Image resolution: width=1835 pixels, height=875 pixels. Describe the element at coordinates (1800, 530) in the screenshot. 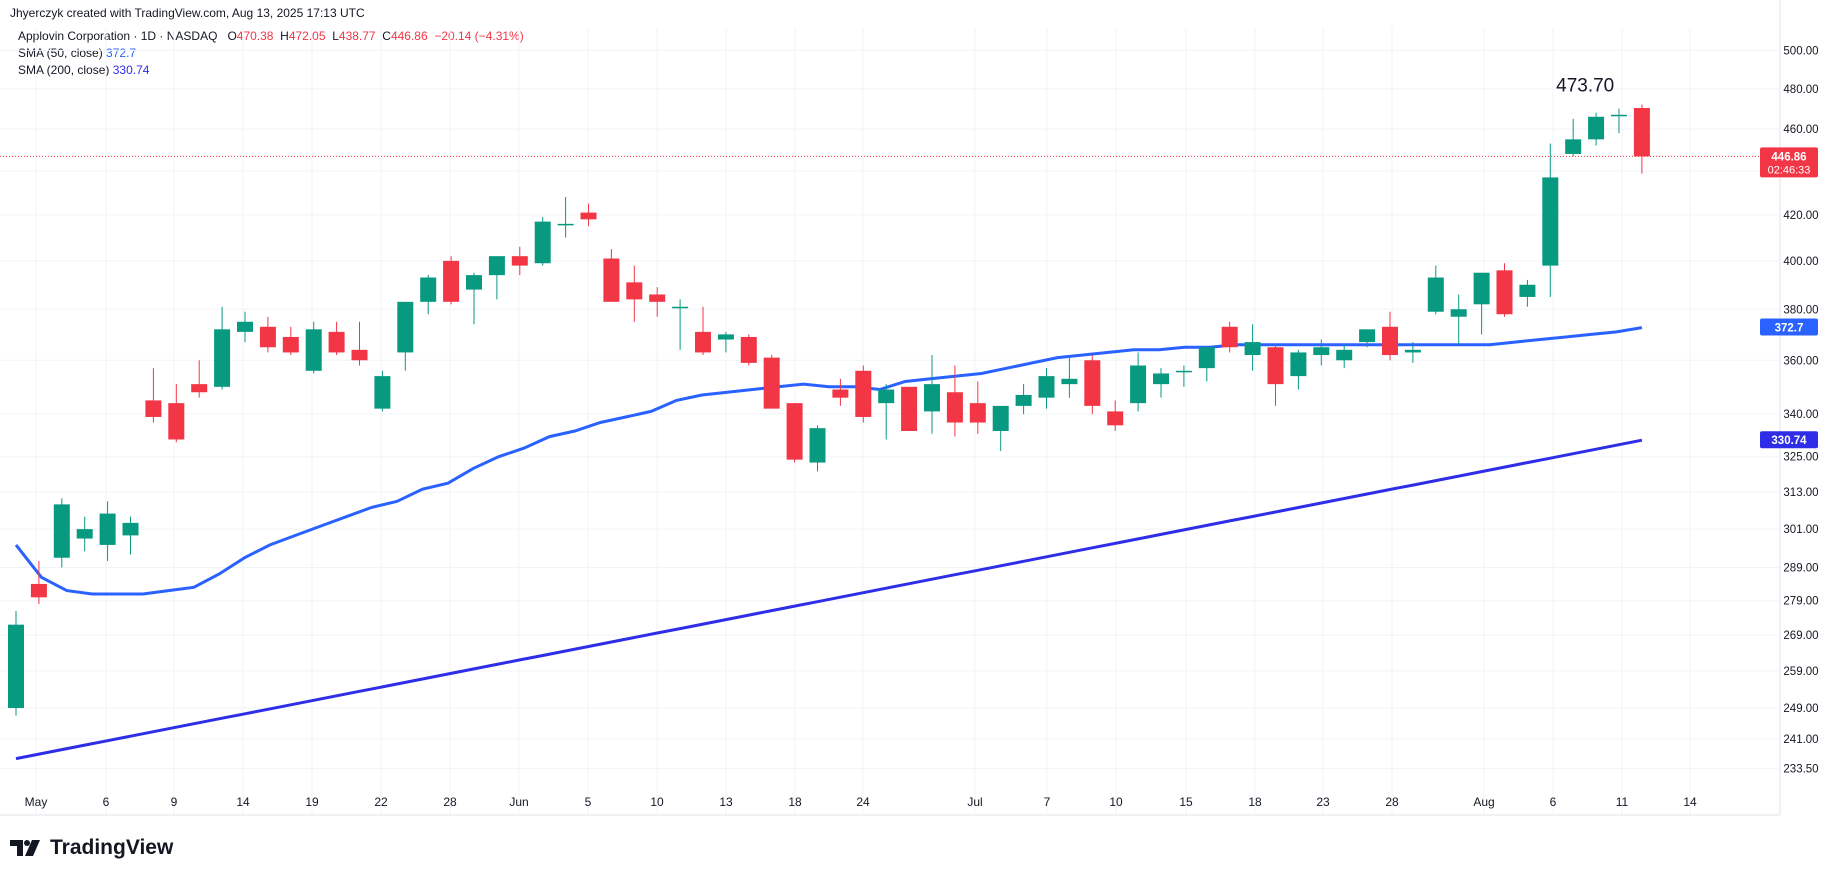

I see `y-tick-label: 301.00` at that location.